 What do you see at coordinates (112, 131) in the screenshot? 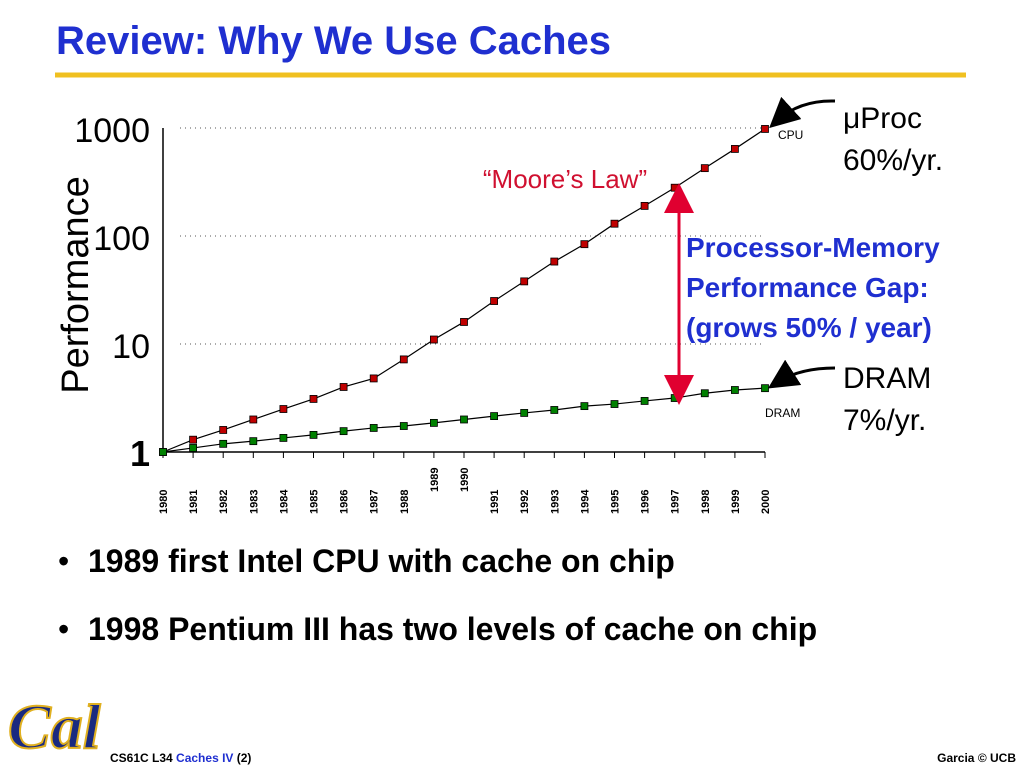
I see `y-tick-label: 1000` at bounding box center [112, 131].